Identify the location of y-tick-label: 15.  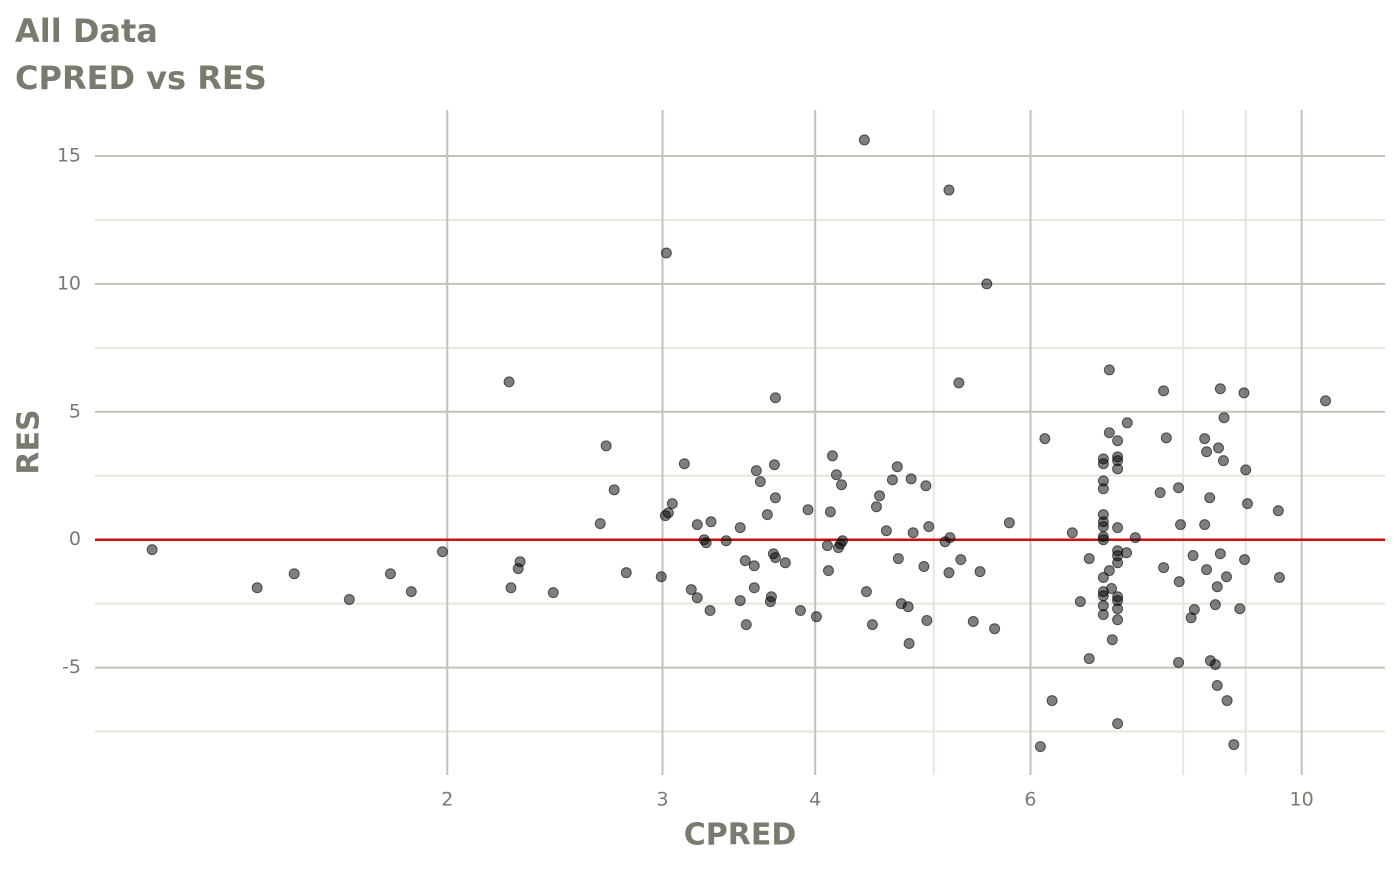
(69, 156).